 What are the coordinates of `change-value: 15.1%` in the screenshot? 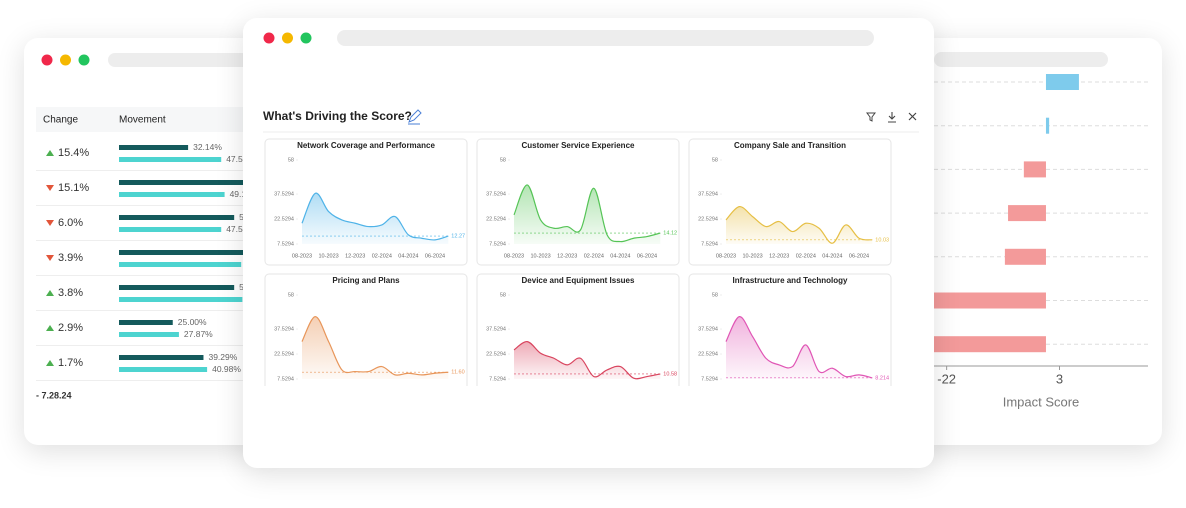 It's located at (73, 188).